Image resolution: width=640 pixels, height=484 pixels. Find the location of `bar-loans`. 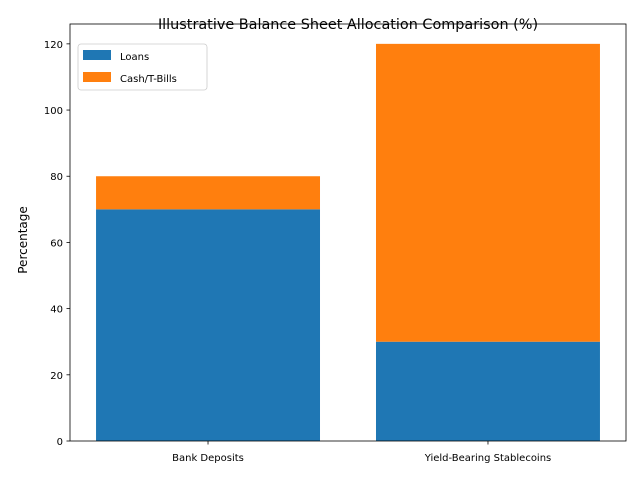

bar-loans is located at coordinates (487, 391).